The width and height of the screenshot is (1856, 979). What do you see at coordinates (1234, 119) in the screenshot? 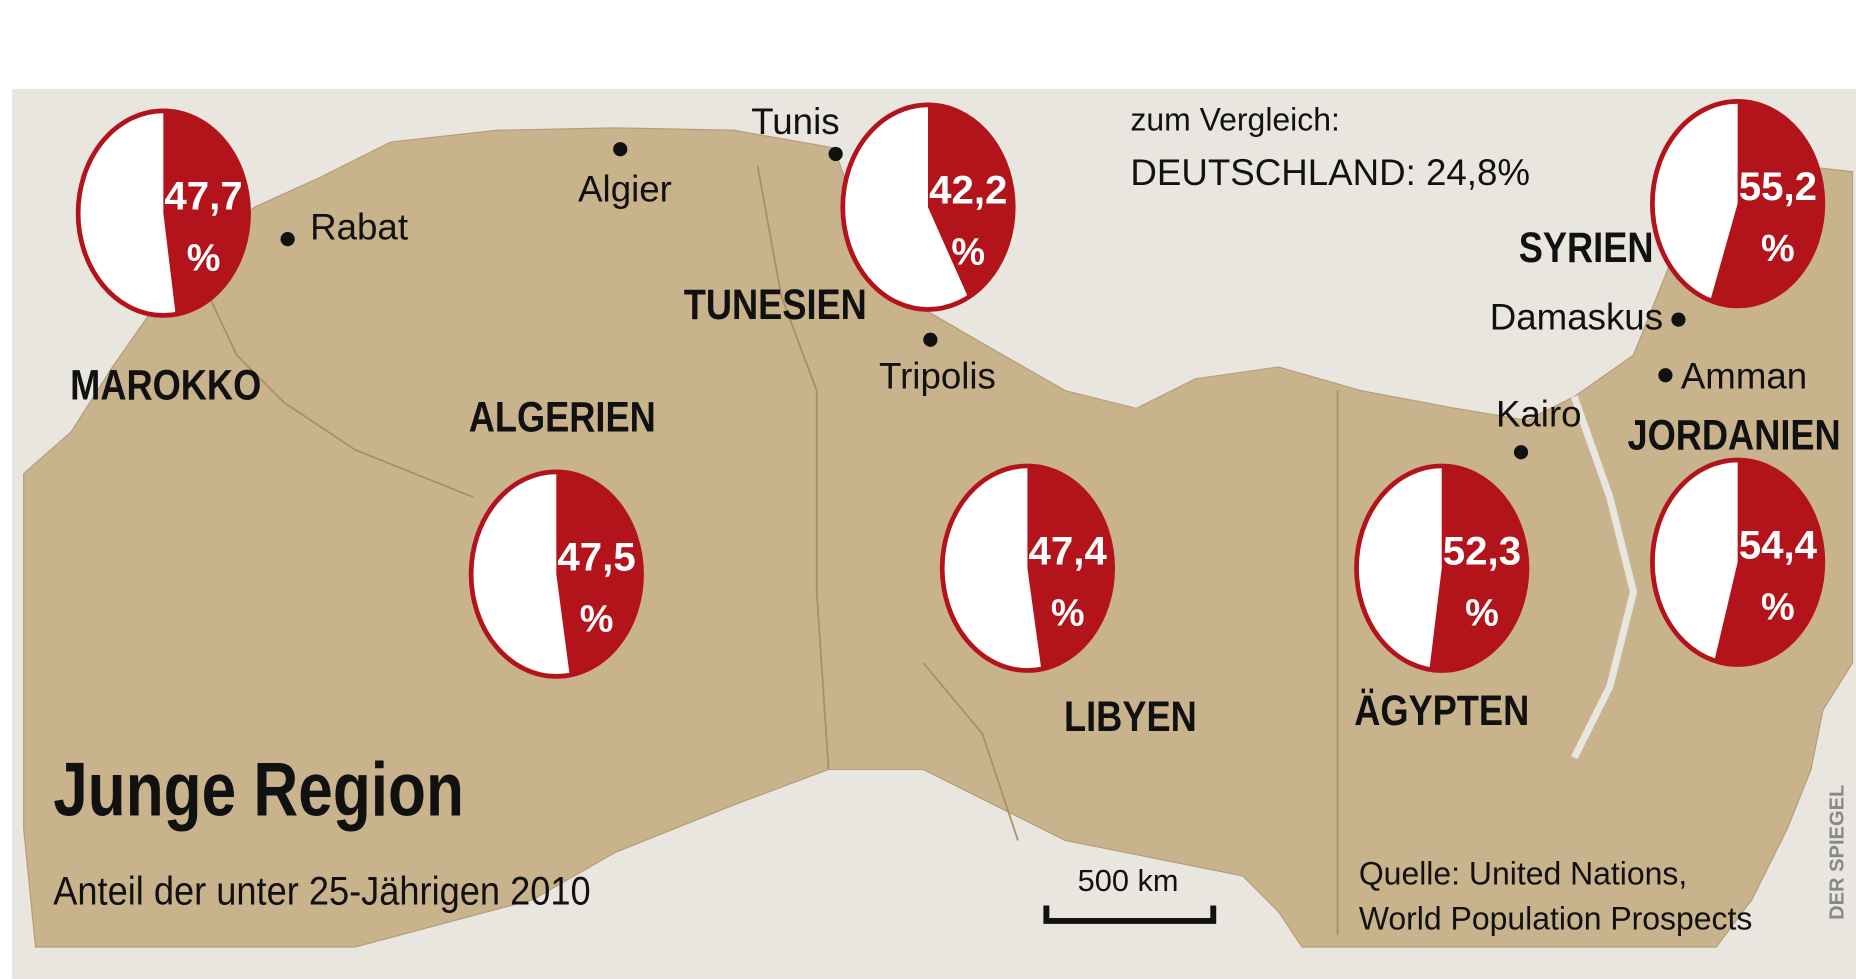
I see `comparison-heading: zum Vergleich:` at bounding box center [1234, 119].